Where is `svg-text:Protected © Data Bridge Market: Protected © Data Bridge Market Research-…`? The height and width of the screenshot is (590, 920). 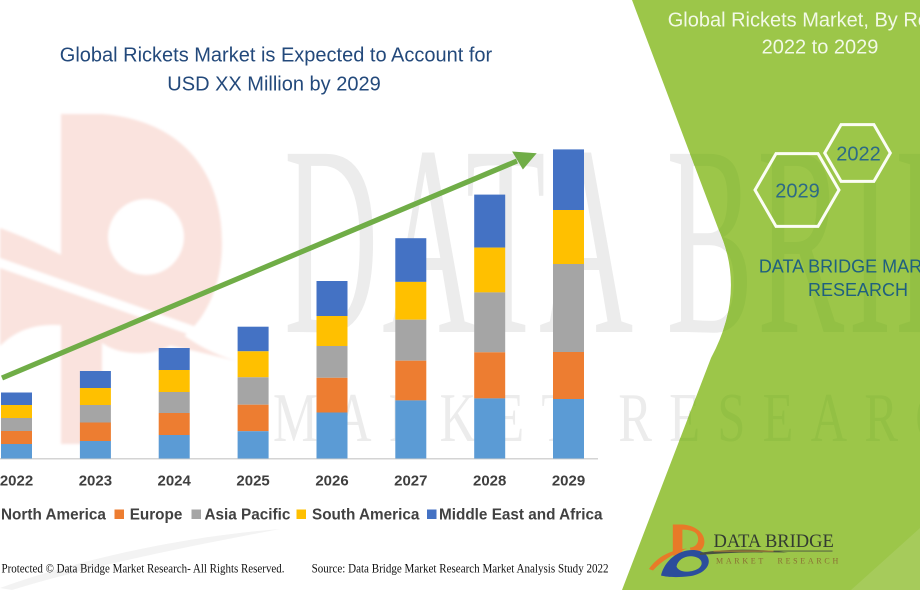 svg-text:Protected © Data Bridge Market: Protected © Data Bridge Market Research-… is located at coordinates (143, 569).